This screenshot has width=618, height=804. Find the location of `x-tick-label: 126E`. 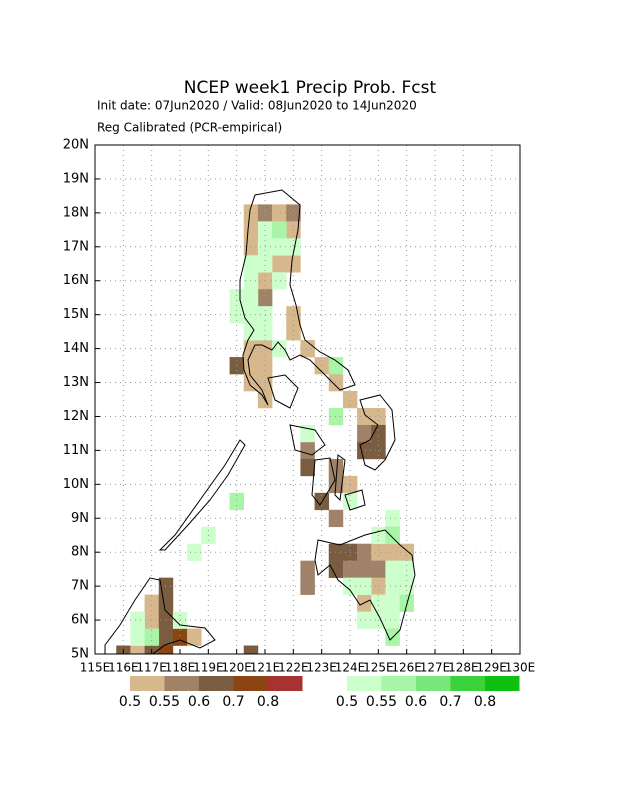

x-tick-label: 126E is located at coordinates (406, 668).